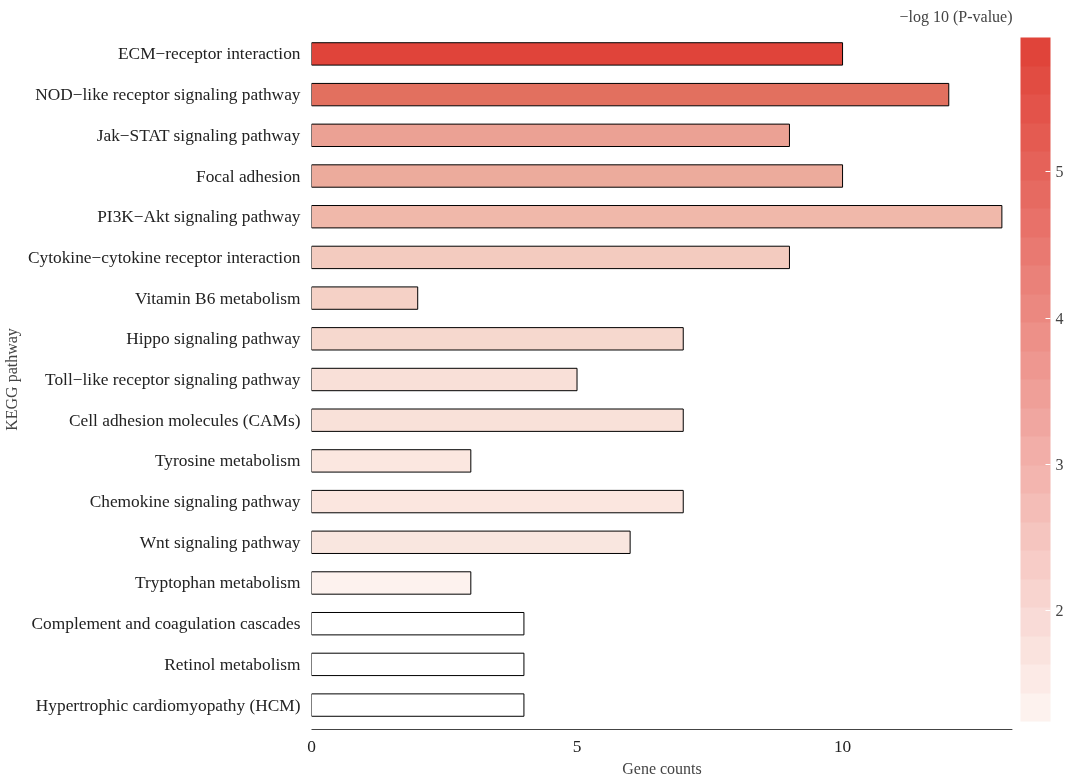  Describe the element at coordinates (218, 583) in the screenshot. I see `y-tick-label: Tryptophan metabolism` at that location.